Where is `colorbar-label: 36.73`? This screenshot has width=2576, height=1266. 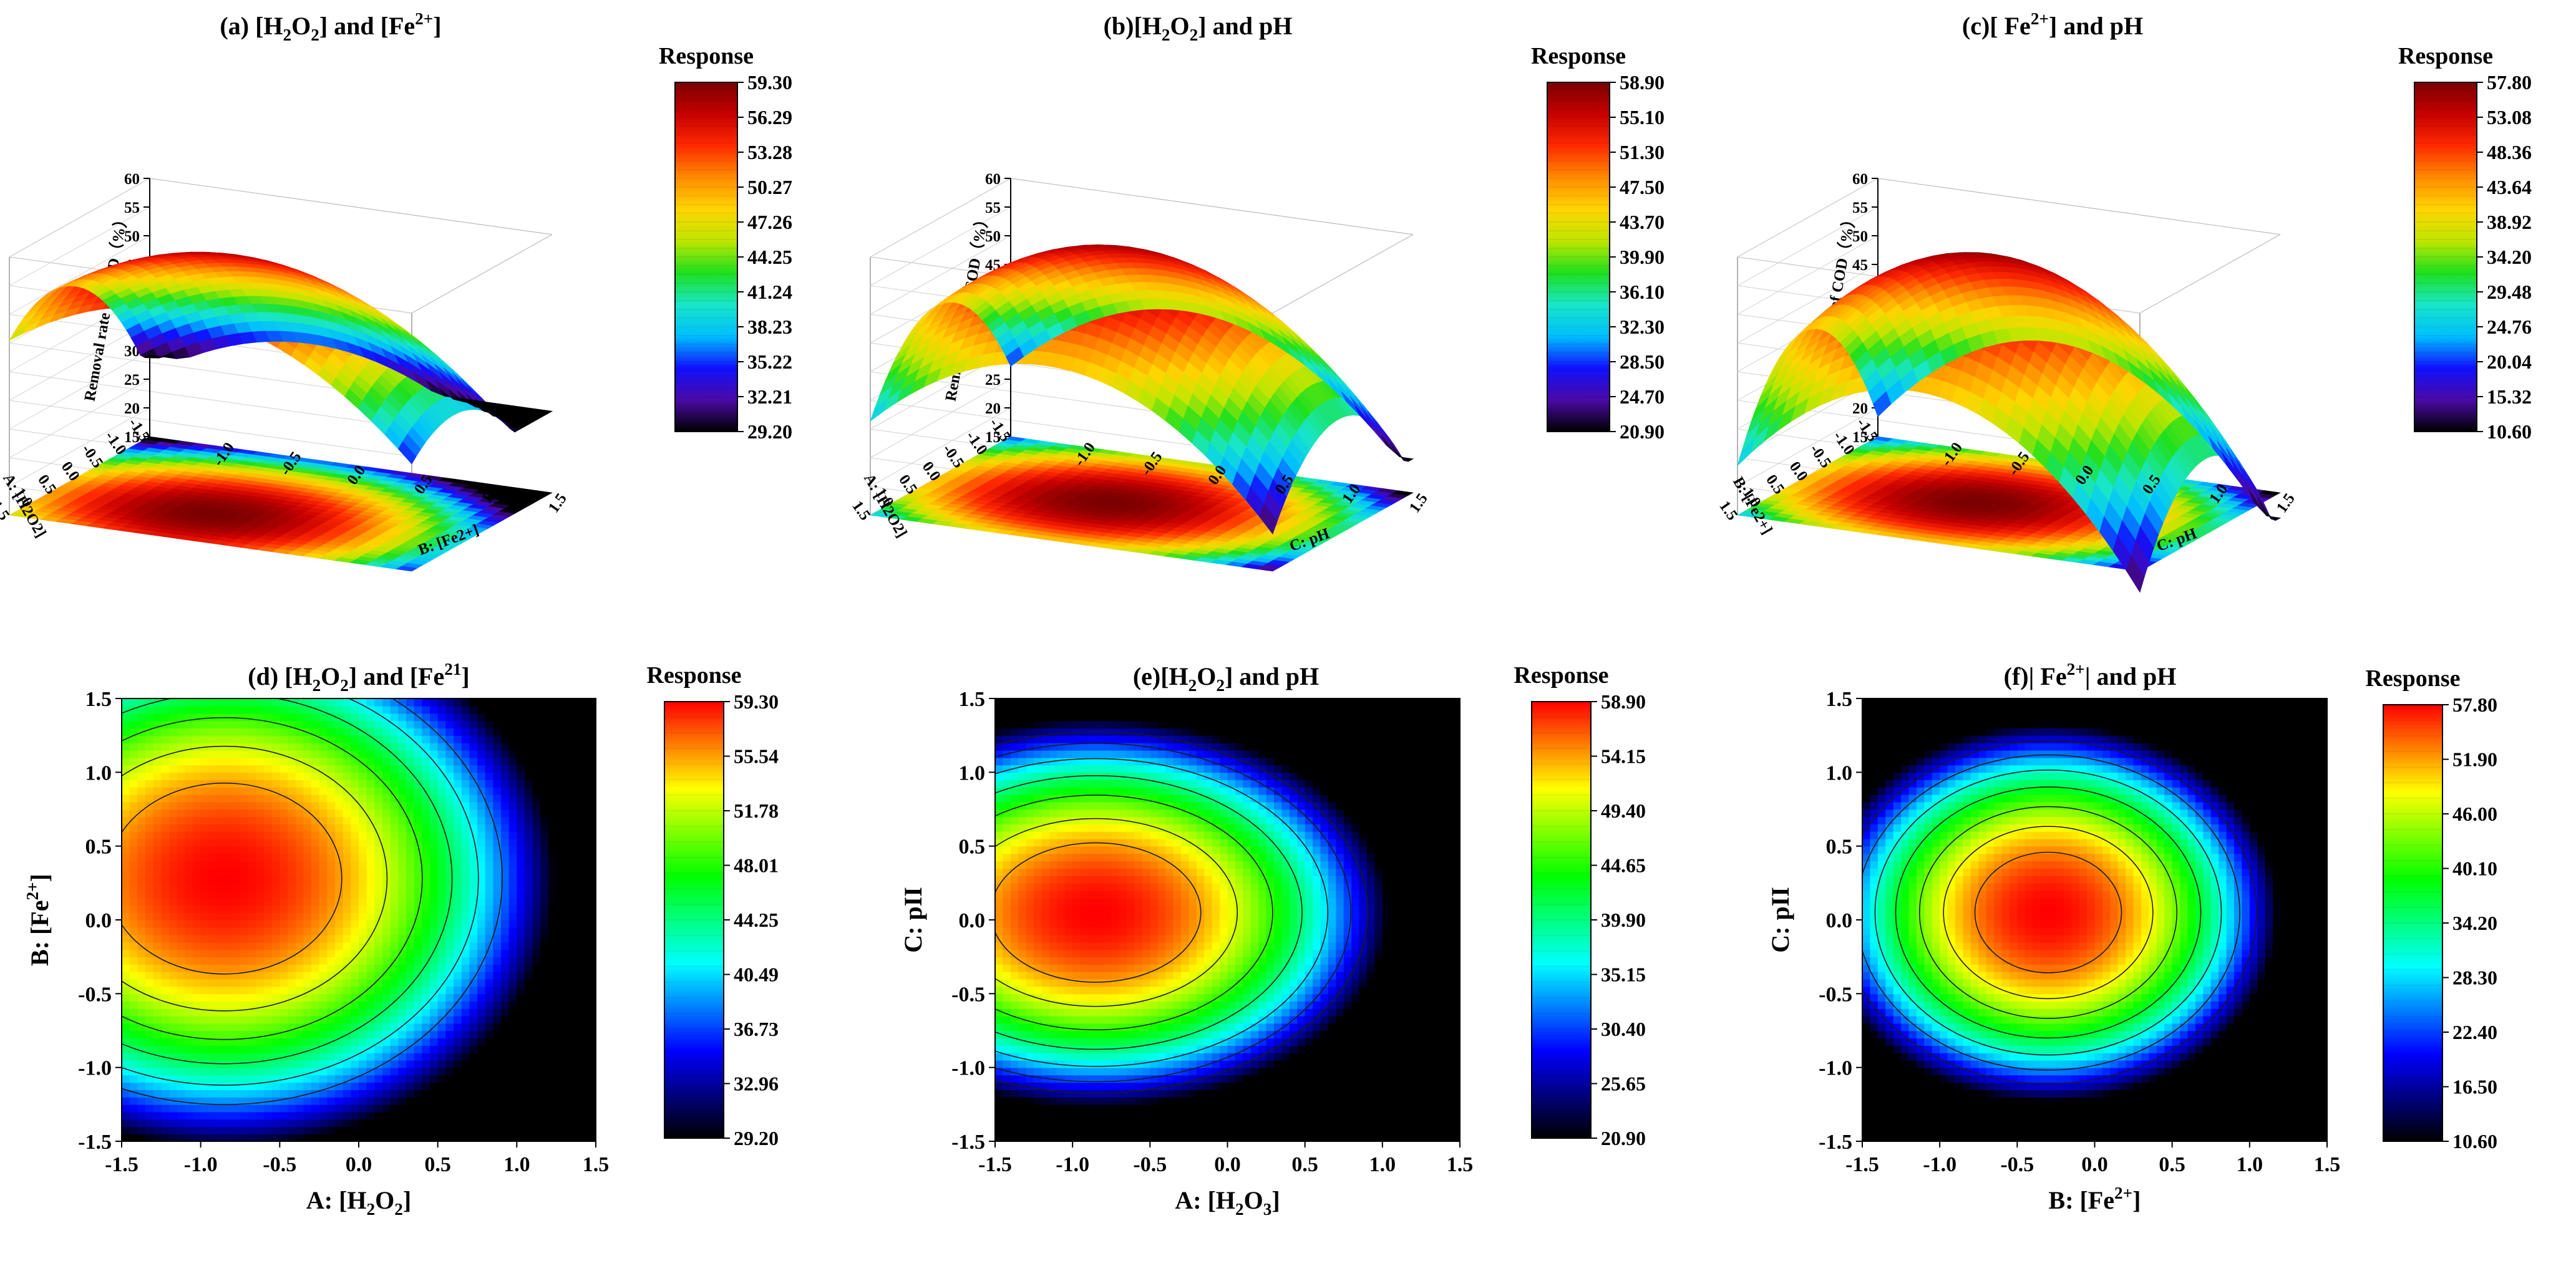
colorbar-label: 36.73 is located at coordinates (757, 1029).